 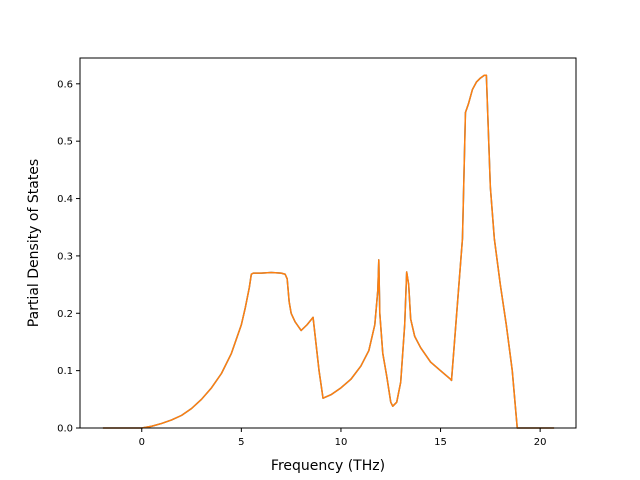 I want to click on x-tick-label: 0, so click(x=142, y=442).